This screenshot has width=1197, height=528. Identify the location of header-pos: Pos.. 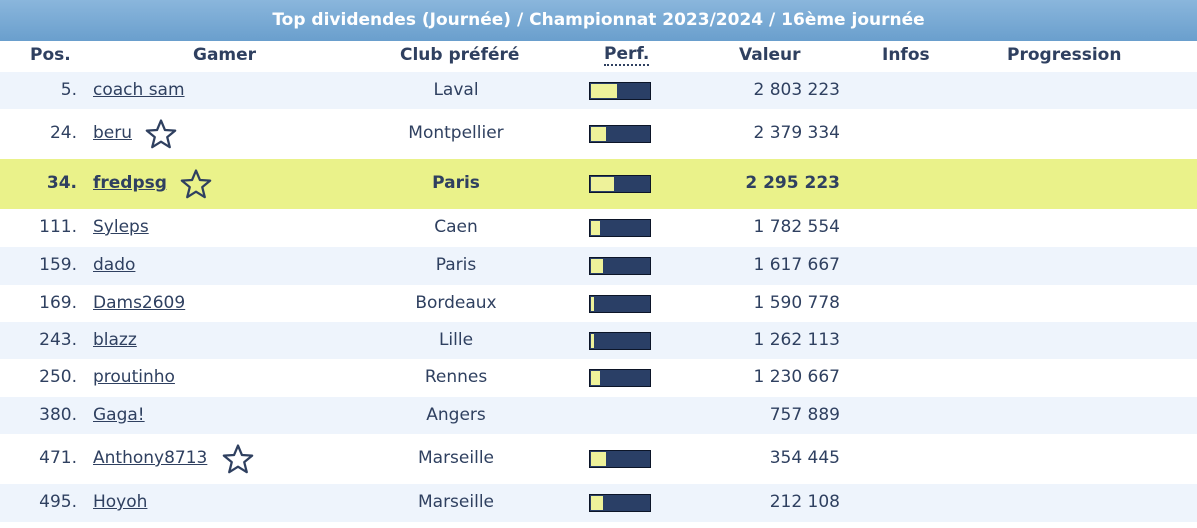
(50, 55).